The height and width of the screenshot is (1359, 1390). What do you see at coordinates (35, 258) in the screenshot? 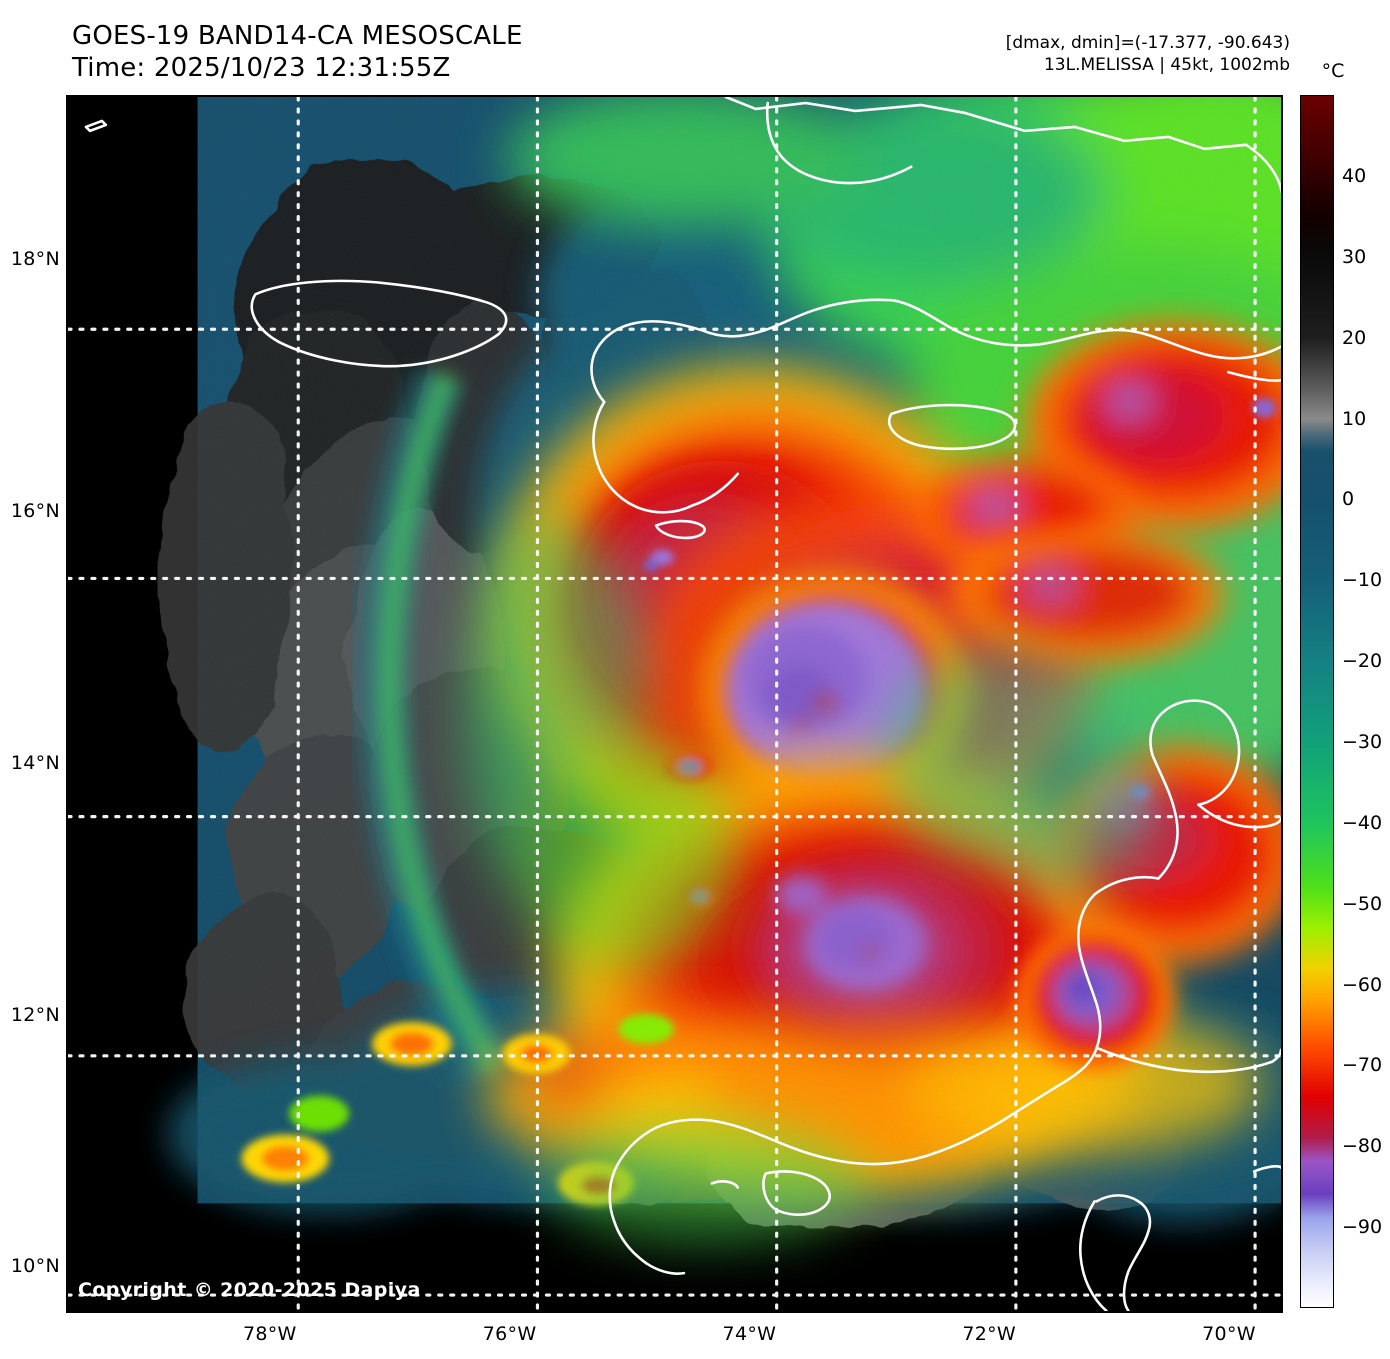
I see `lat-tick-0: 18°N` at bounding box center [35, 258].